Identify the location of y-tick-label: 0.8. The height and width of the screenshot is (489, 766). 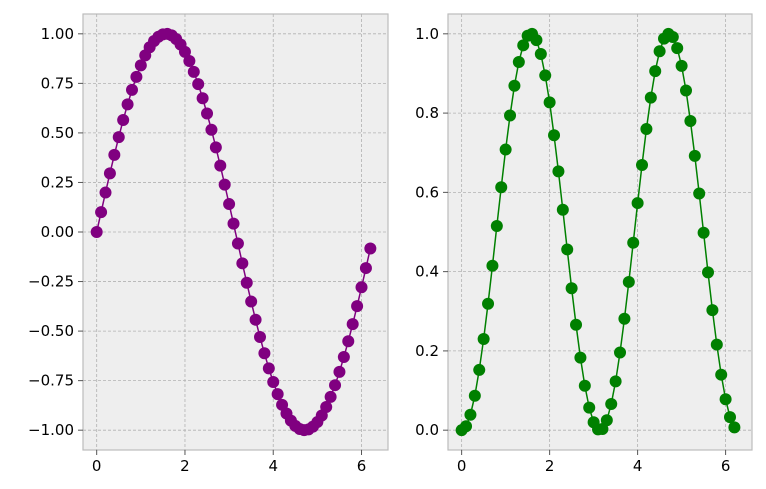
(427, 113).